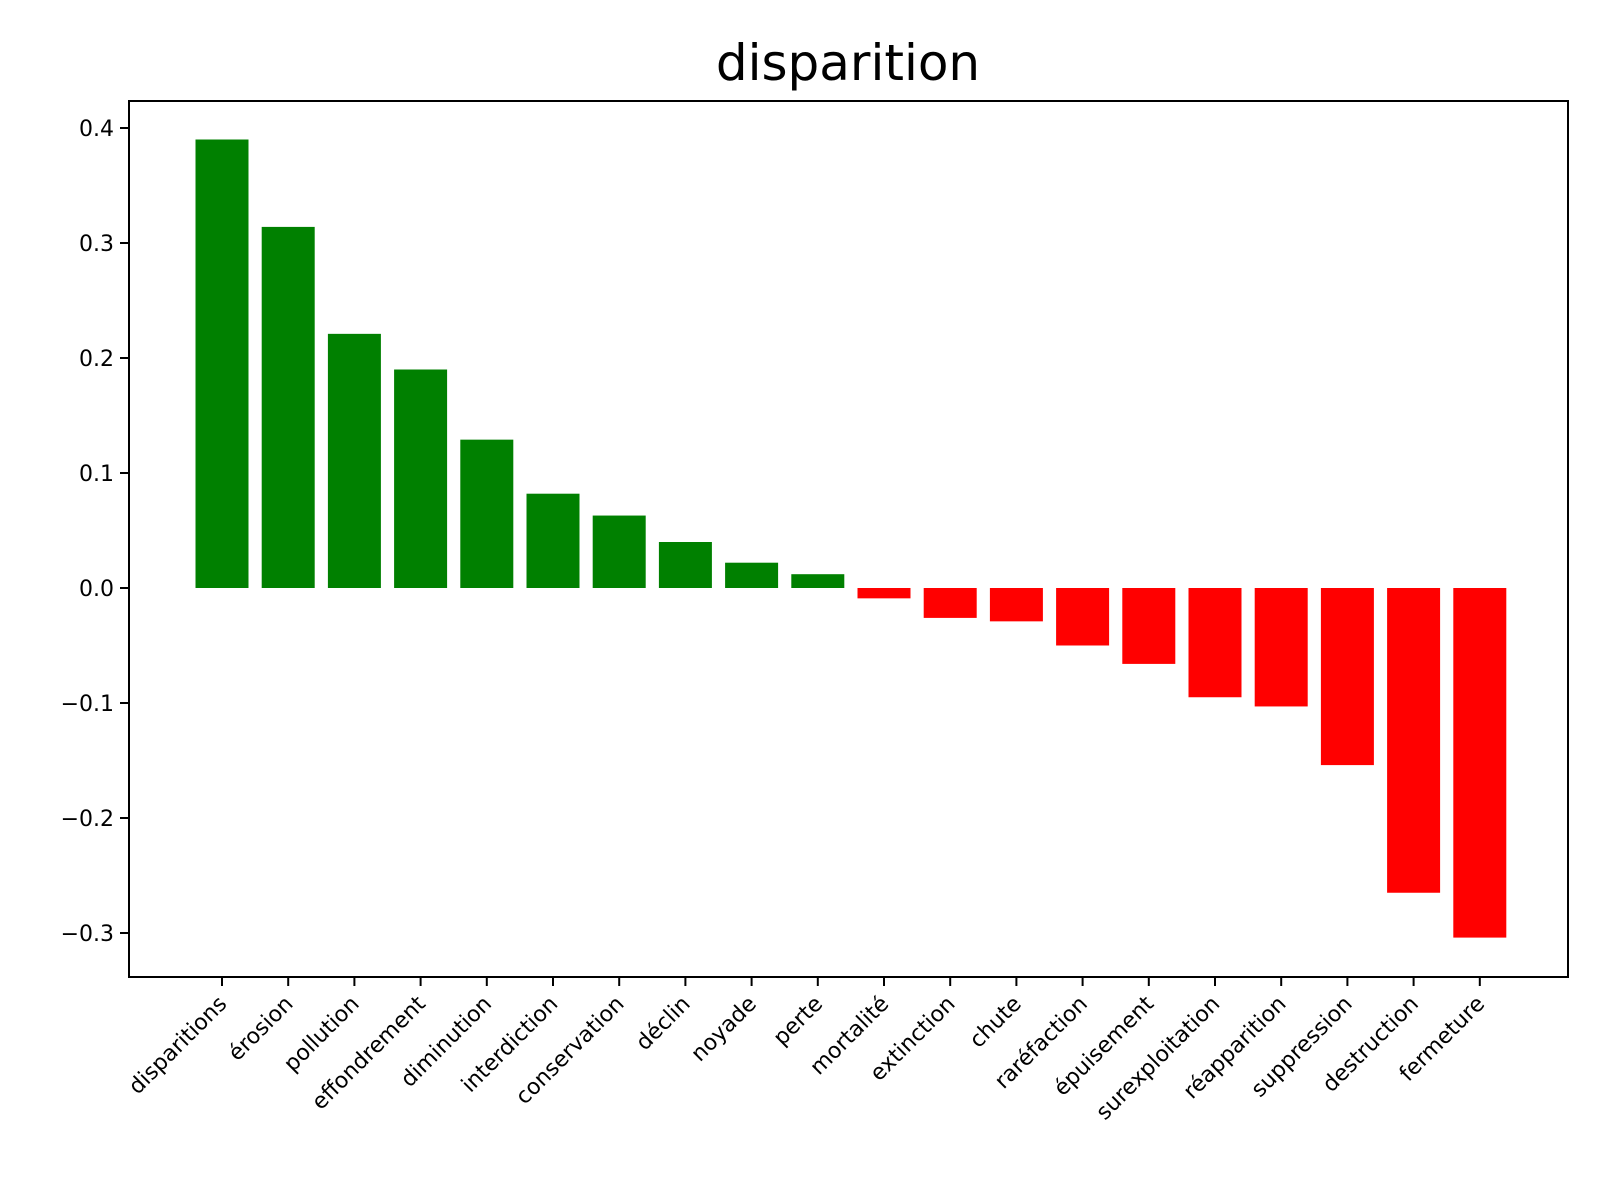 The image size is (1600, 1200). What do you see at coordinates (1414, 740) in the screenshot?
I see `bar-destruction` at bounding box center [1414, 740].